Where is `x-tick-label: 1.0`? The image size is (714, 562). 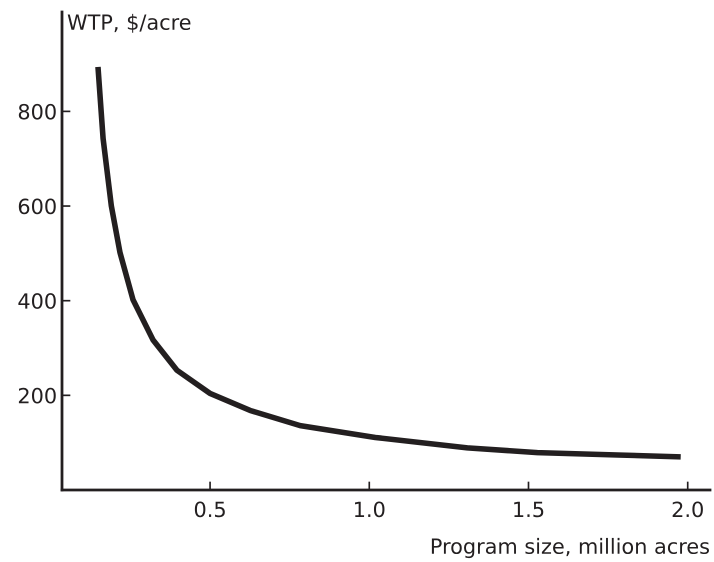 x-tick-label: 1.0 is located at coordinates (369, 509).